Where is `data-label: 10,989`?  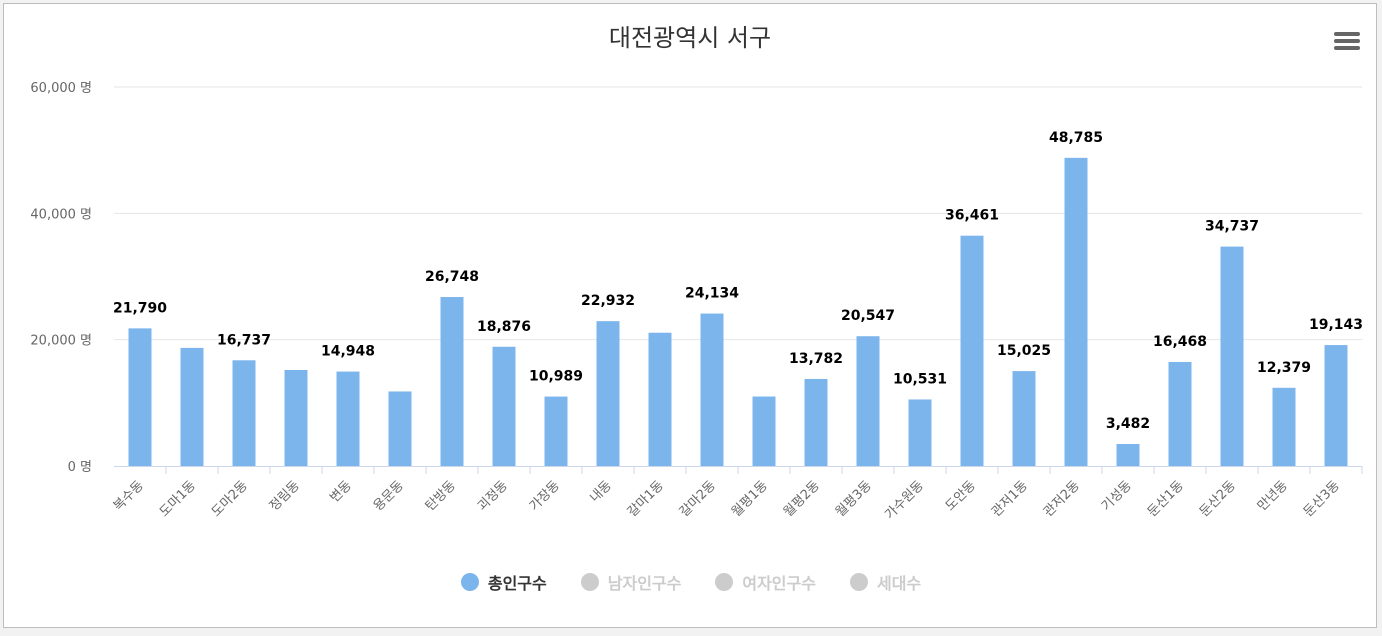
data-label: 10,989 is located at coordinates (556, 377).